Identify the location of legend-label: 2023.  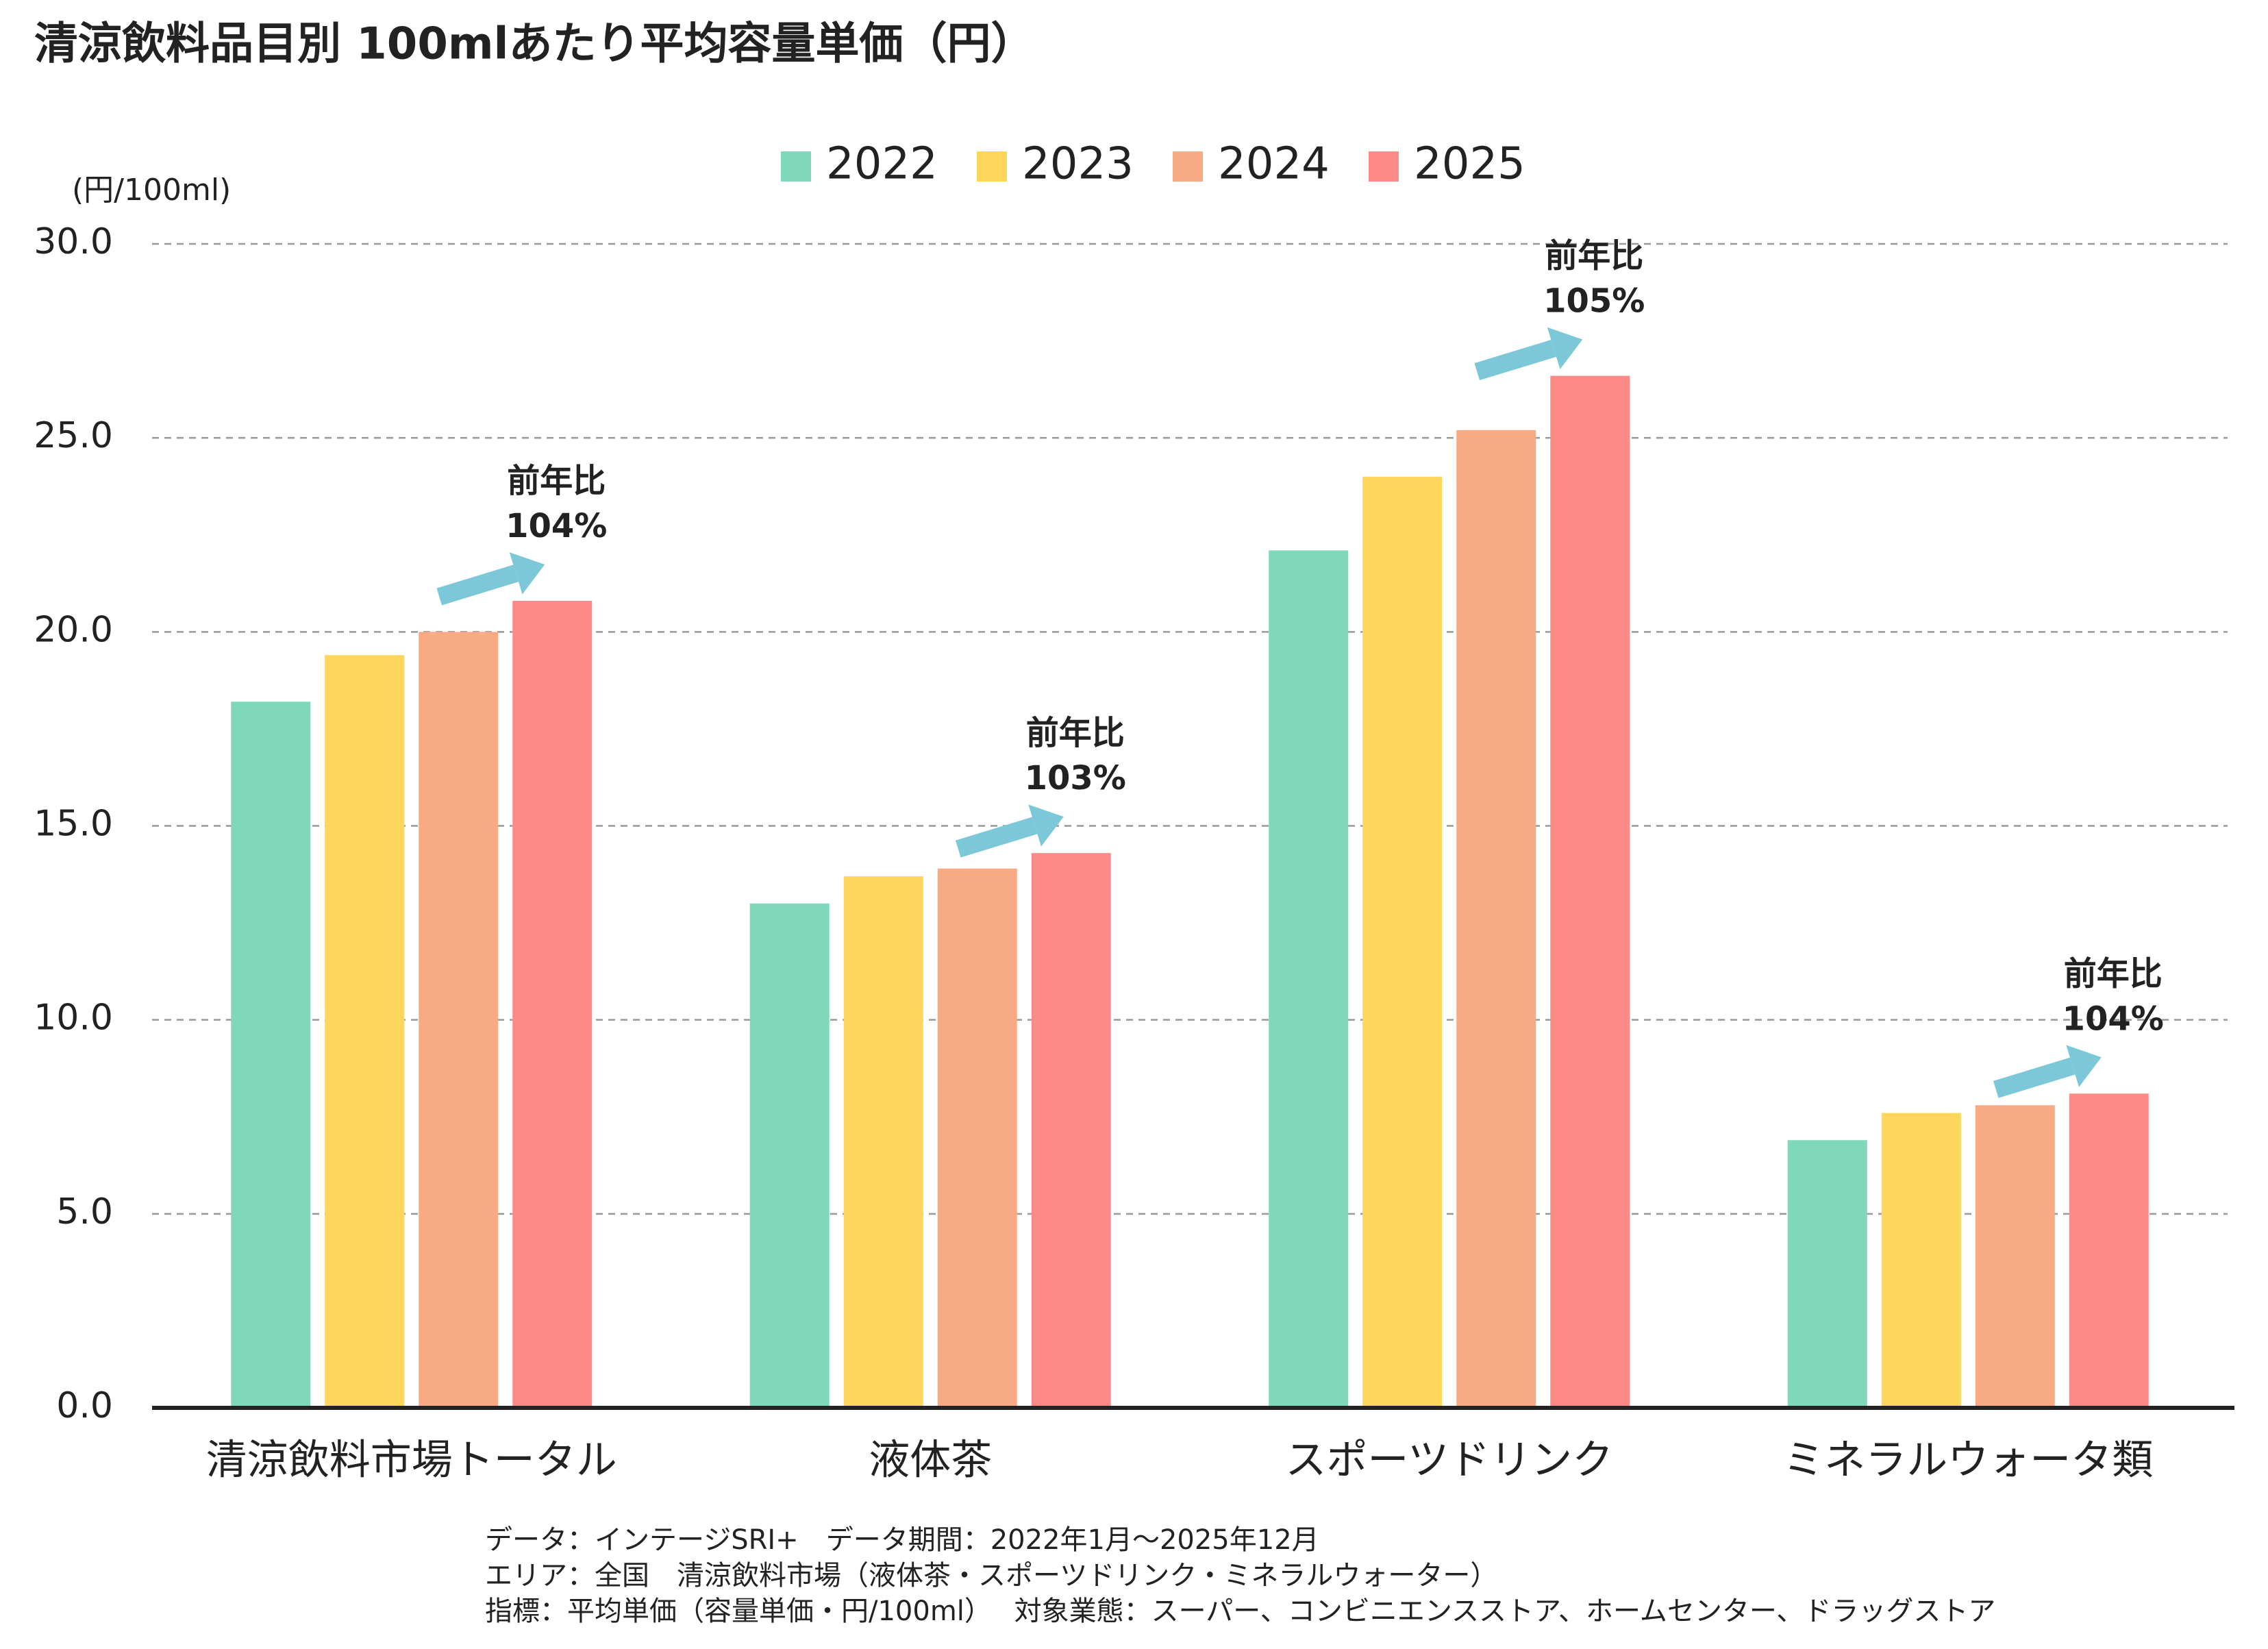
(1078, 164).